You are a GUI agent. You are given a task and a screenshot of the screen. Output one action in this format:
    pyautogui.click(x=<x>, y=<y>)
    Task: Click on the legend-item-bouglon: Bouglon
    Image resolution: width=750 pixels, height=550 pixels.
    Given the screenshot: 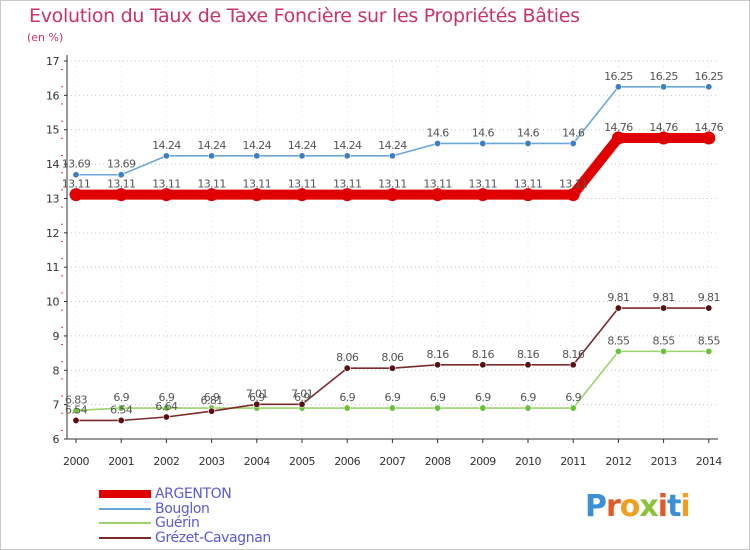 What is the action you would take?
    pyautogui.click(x=185, y=509)
    